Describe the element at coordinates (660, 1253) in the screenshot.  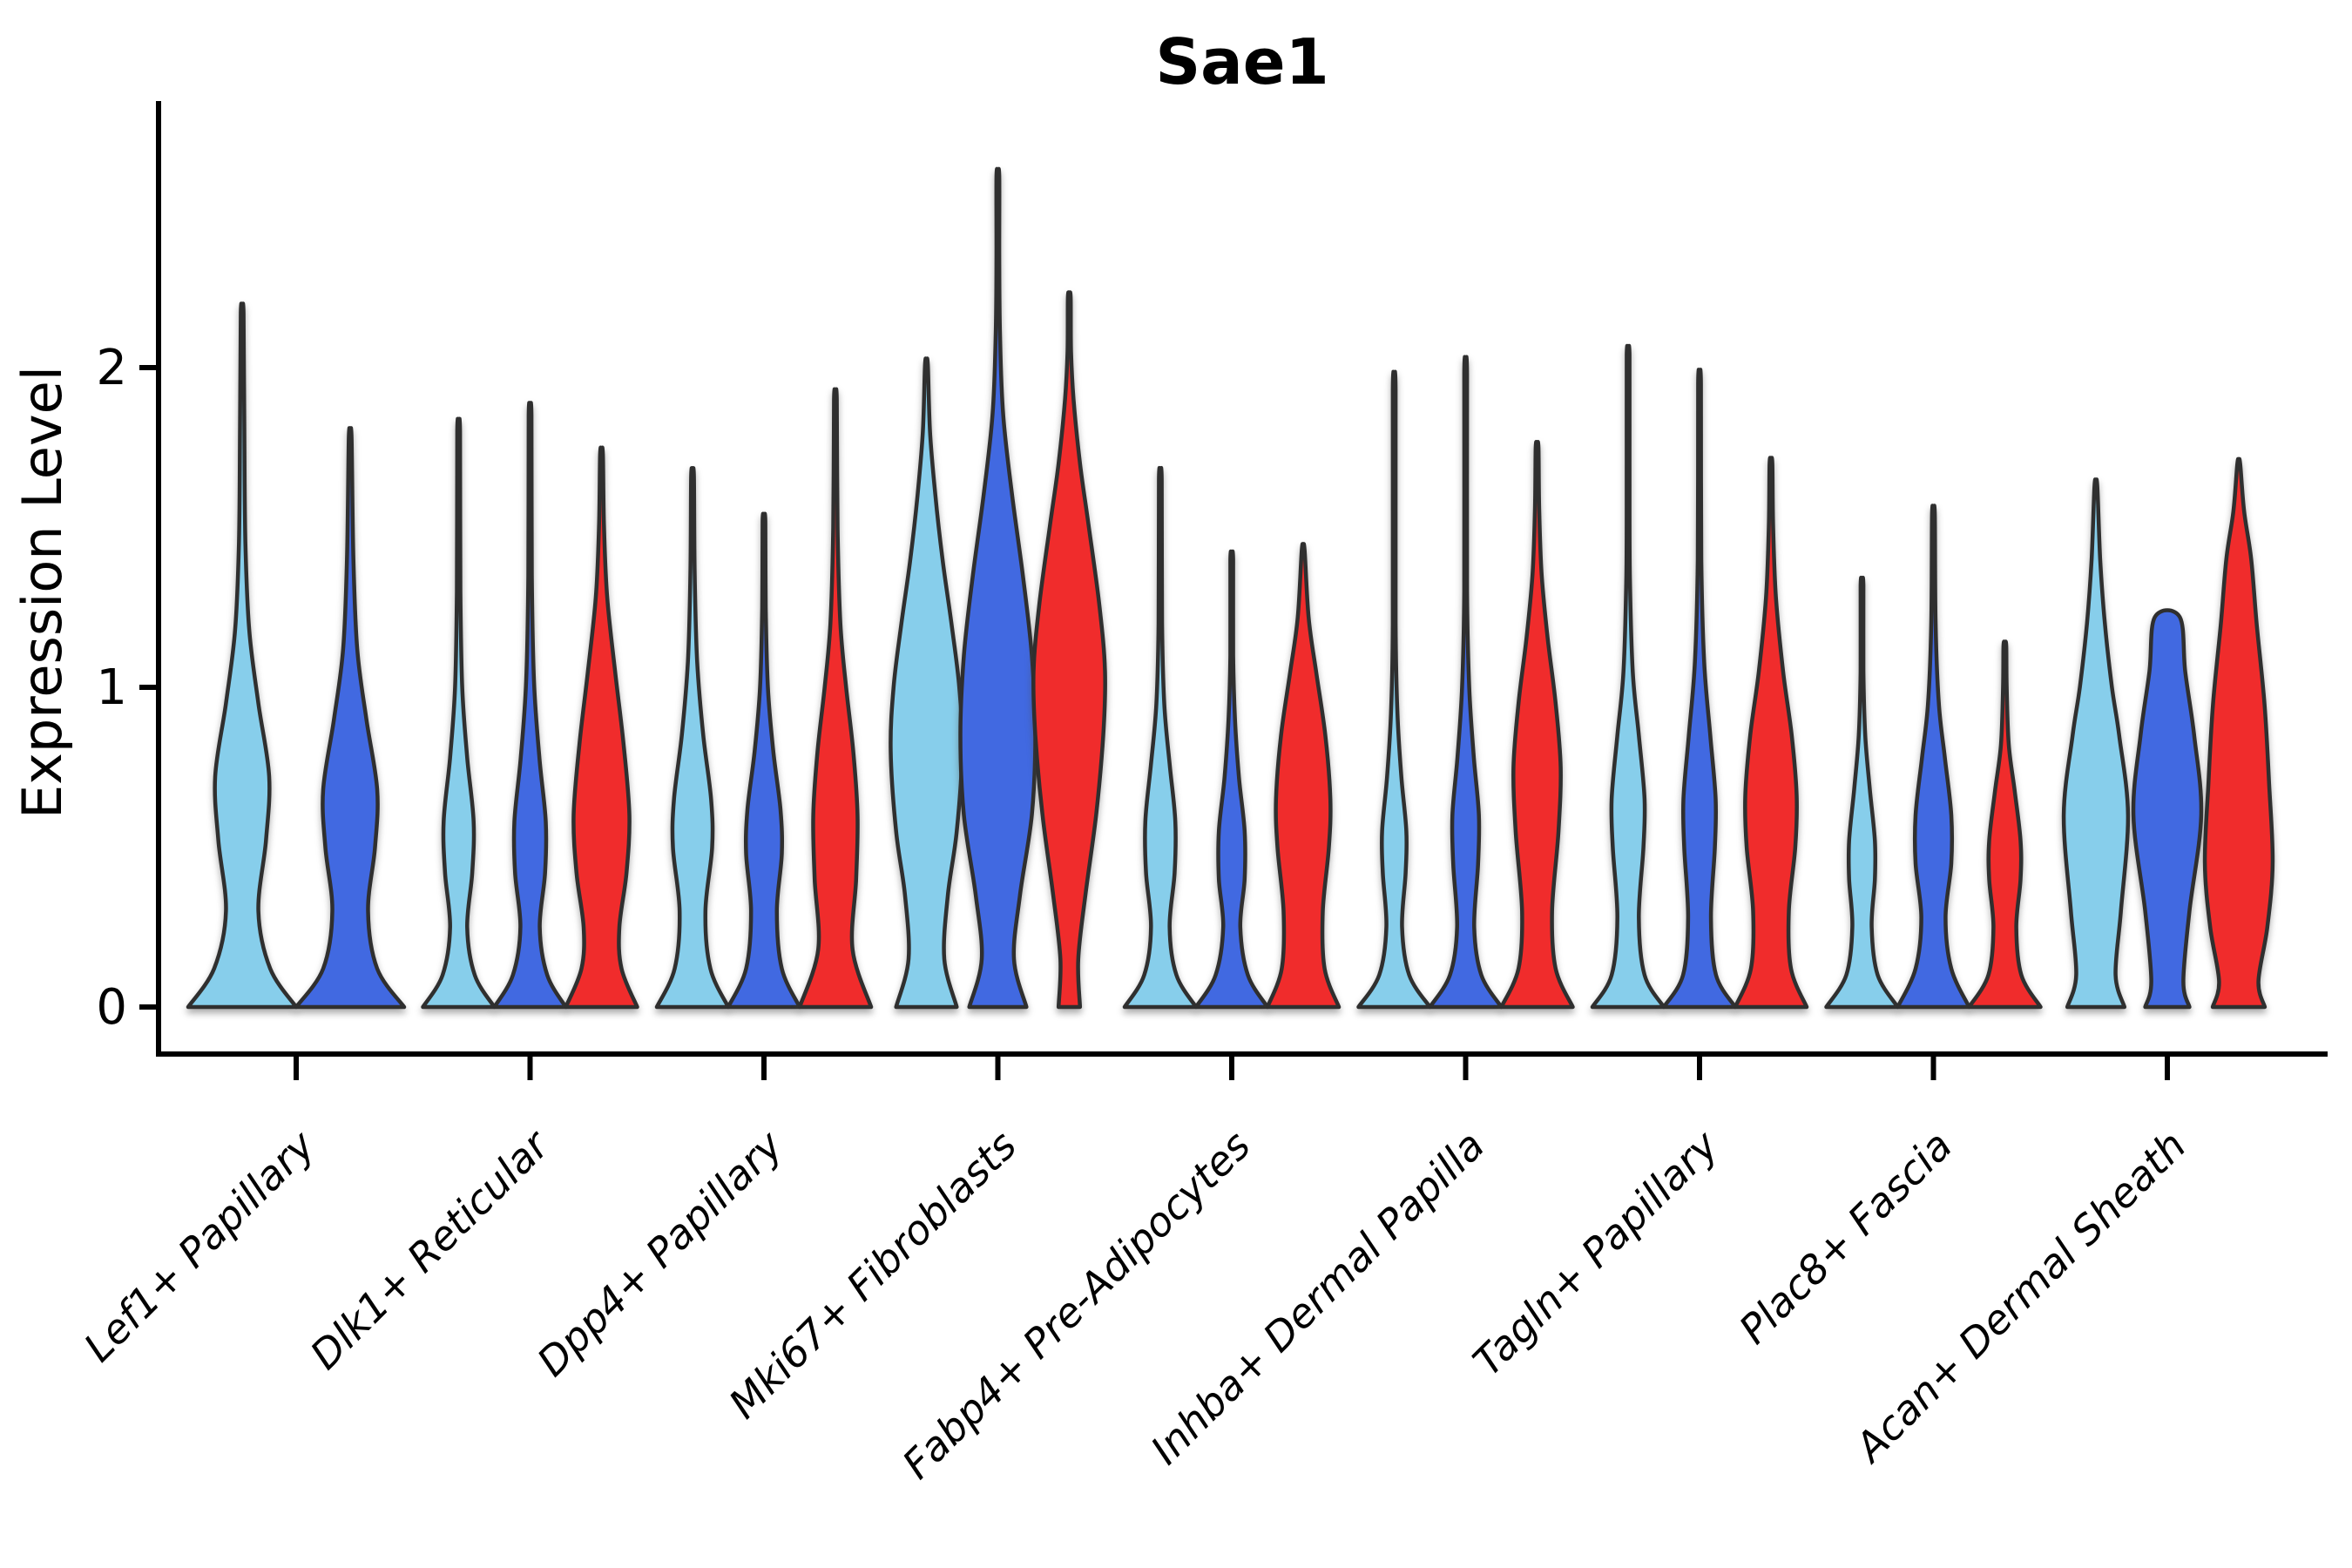
I see `x-tick-label: Dpp4+ Papillary` at that location.